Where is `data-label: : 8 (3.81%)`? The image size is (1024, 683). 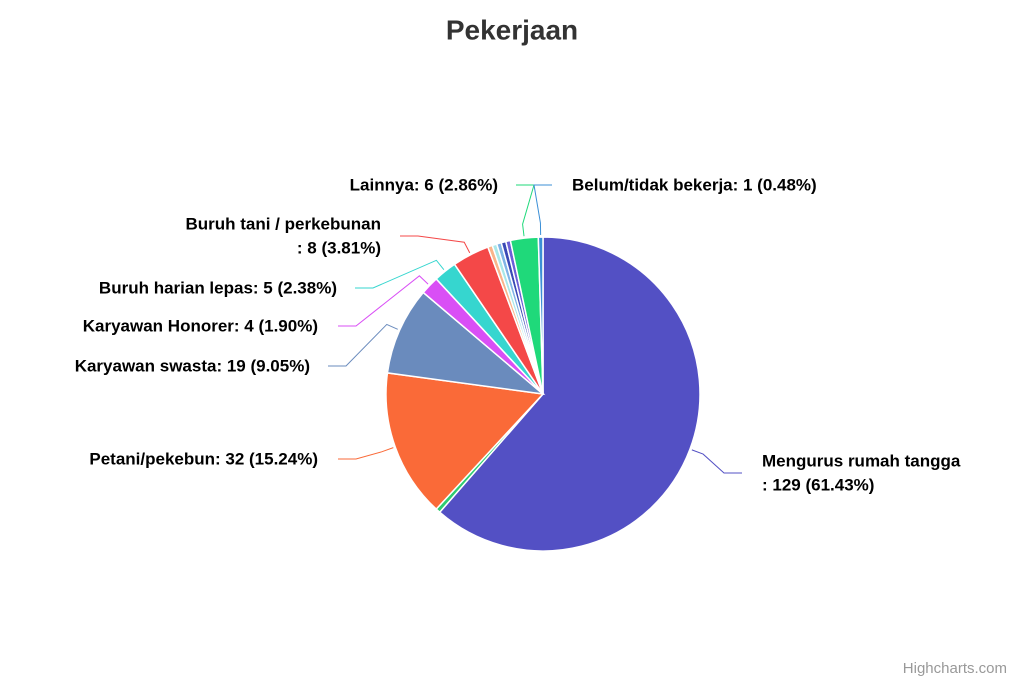
data-label: : 8 (3.81%) is located at coordinates (339, 247).